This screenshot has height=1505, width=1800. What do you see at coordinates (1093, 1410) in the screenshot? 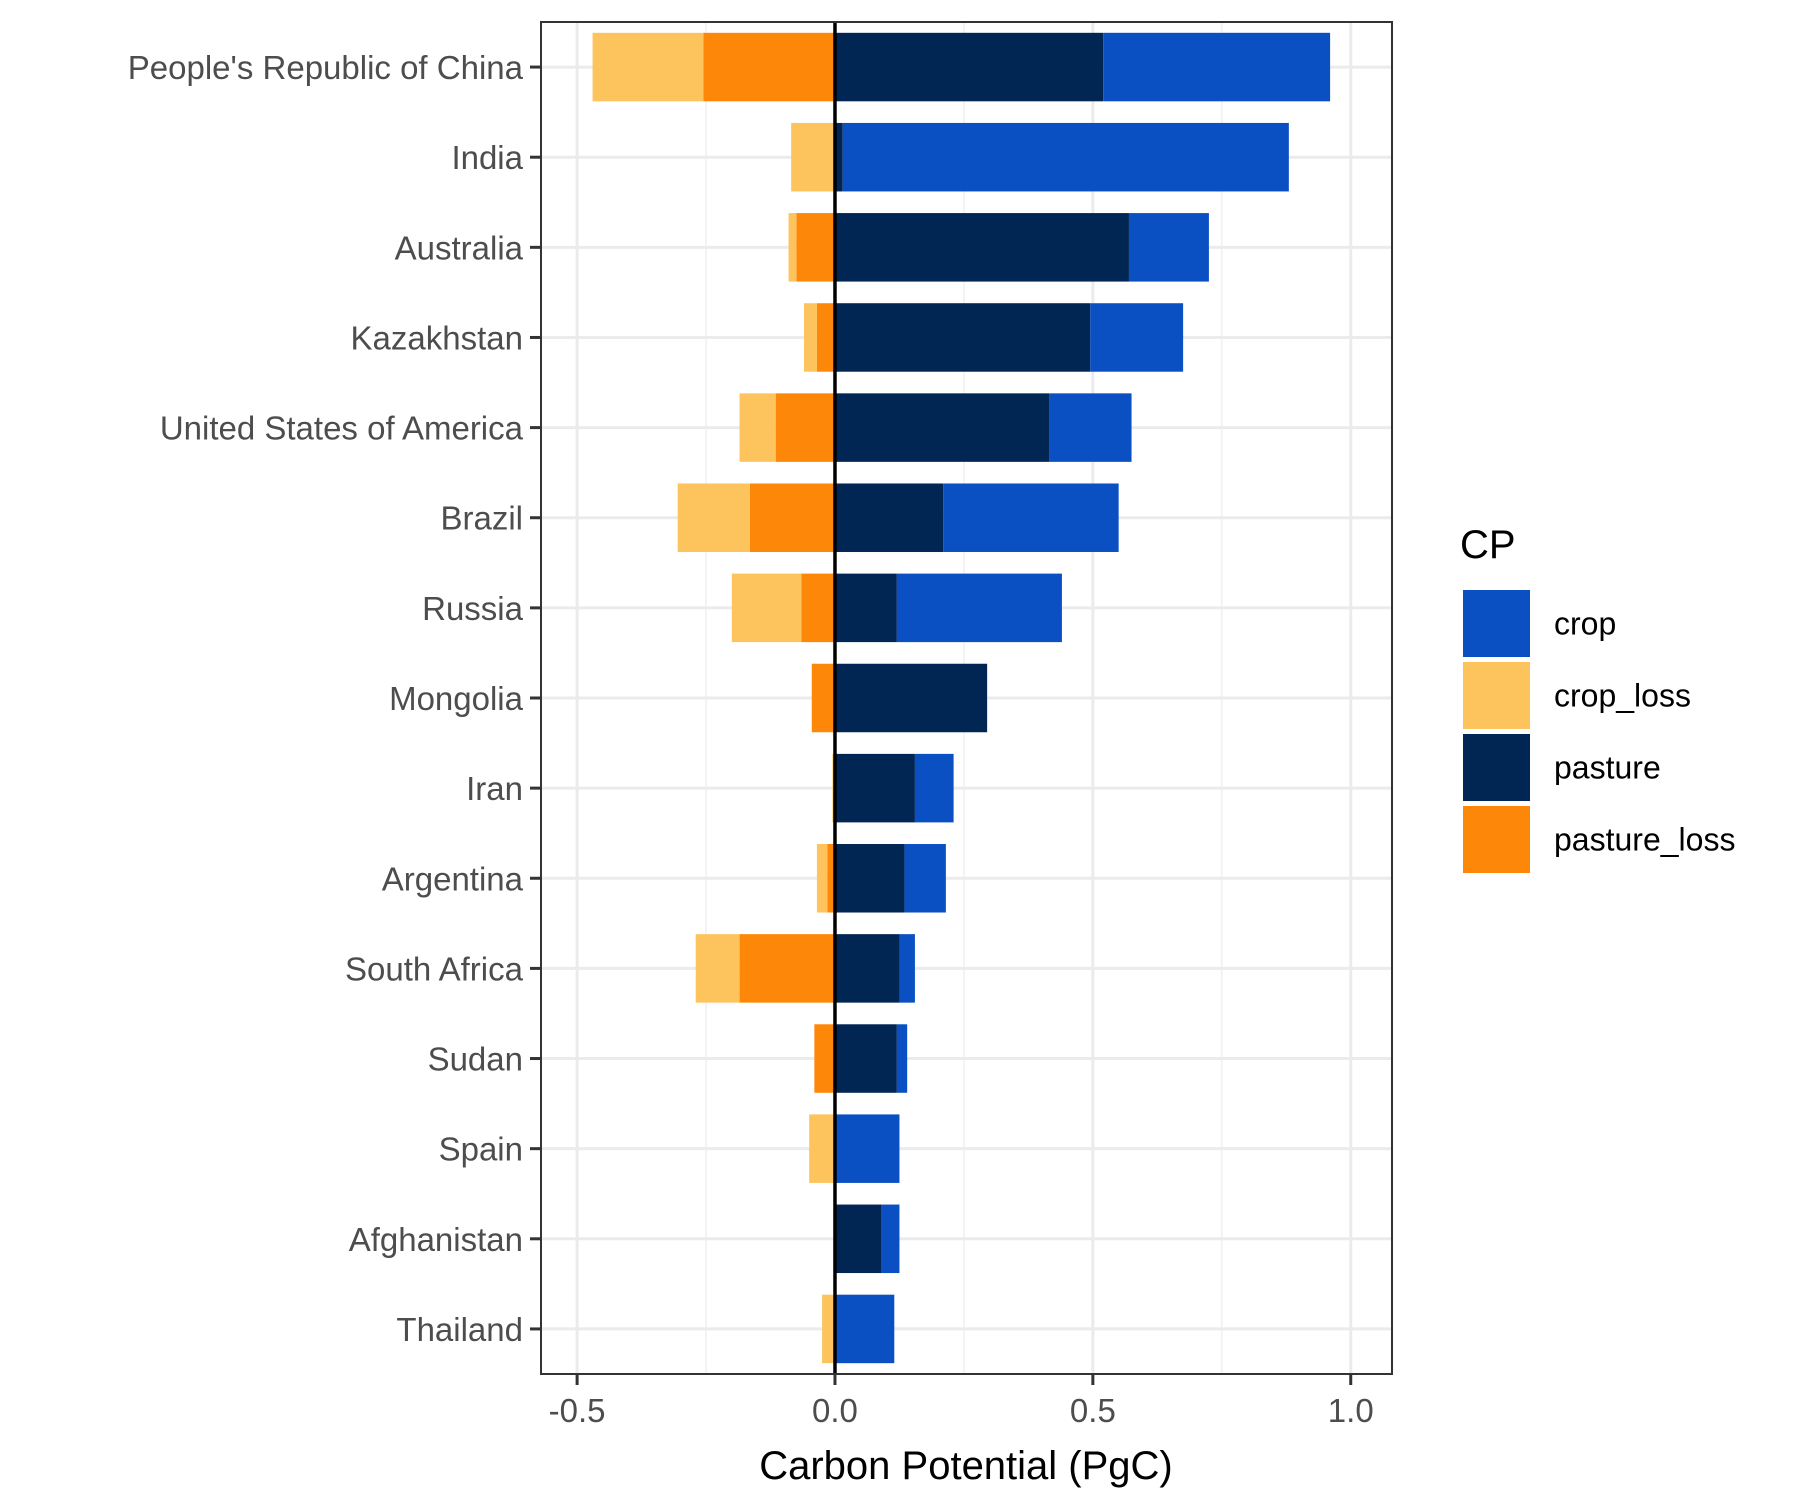
I see `x-tick-label: 0.5` at bounding box center [1093, 1410].